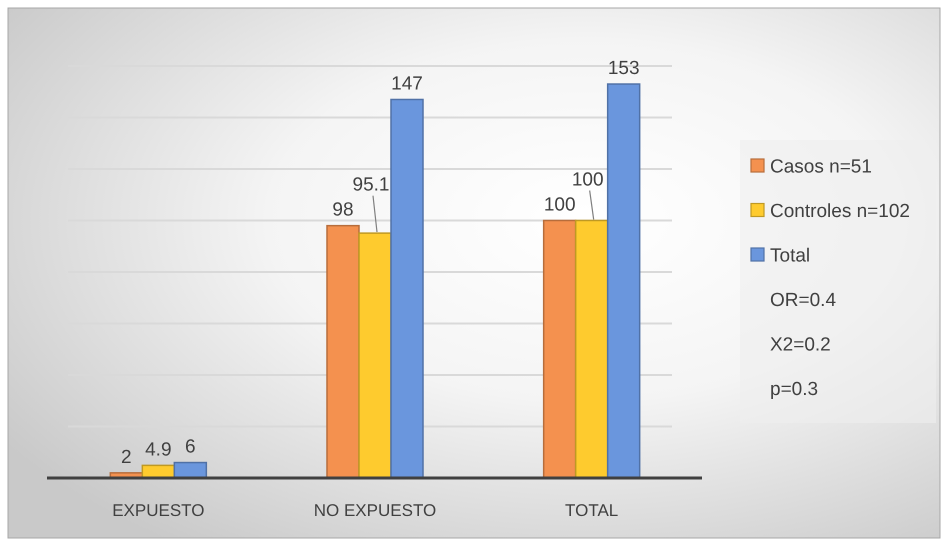 This screenshot has width=948, height=543. What do you see at coordinates (126, 457) in the screenshot?
I see `data-label: 2` at bounding box center [126, 457].